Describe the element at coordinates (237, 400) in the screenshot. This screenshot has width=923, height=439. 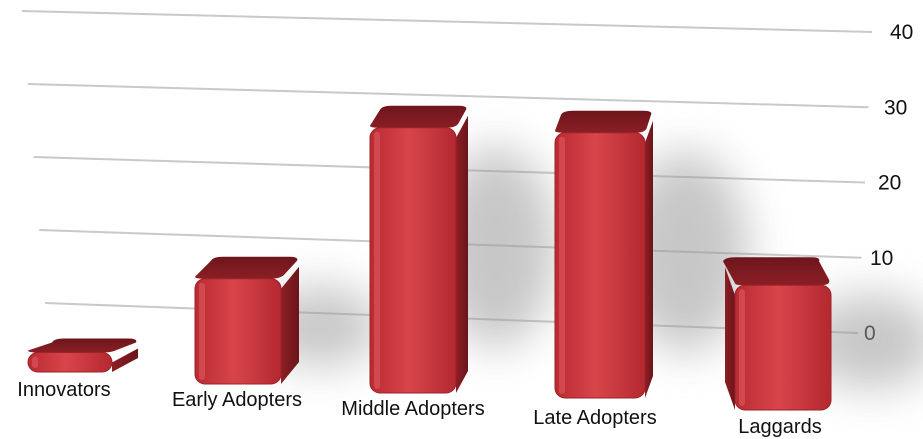
I see `category-label-1: Early Adopters` at that location.